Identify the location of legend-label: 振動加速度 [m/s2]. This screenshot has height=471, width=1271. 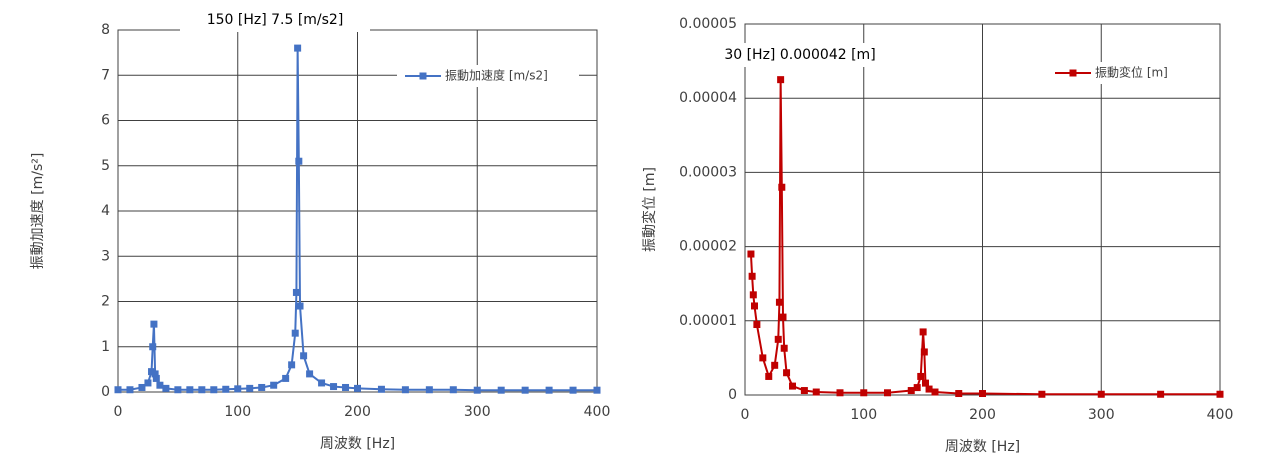
(496, 75).